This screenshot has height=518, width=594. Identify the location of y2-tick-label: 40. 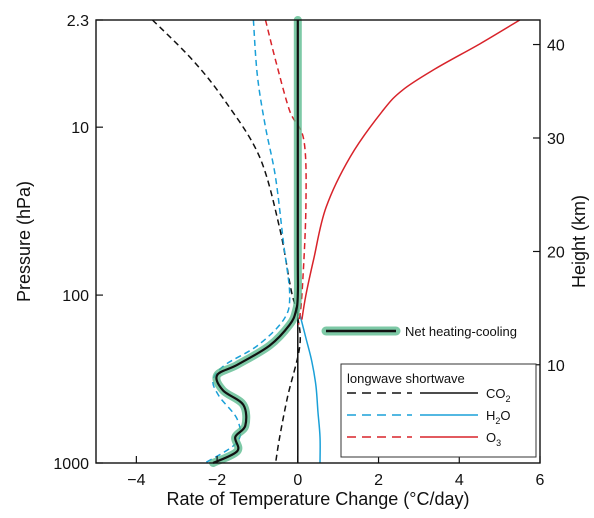
(556, 46).